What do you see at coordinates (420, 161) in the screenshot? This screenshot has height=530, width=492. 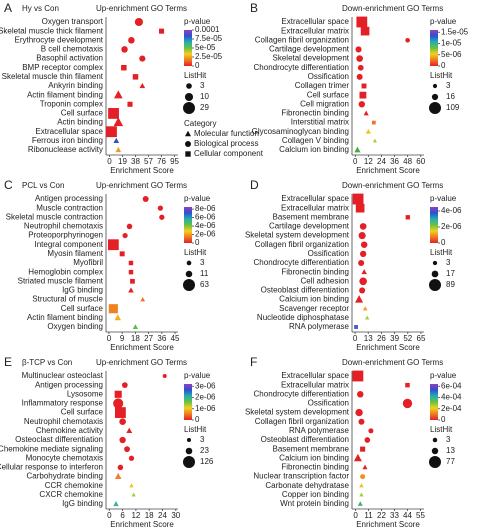 I see `x-tick-label: 60` at bounding box center [420, 161].